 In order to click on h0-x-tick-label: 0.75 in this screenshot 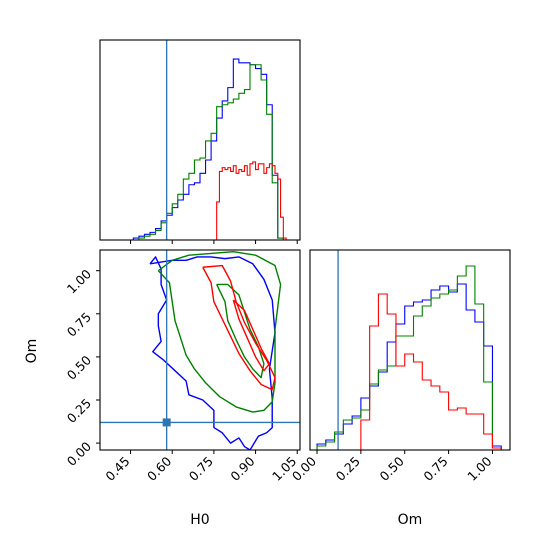, I will do `click(201, 469)`.